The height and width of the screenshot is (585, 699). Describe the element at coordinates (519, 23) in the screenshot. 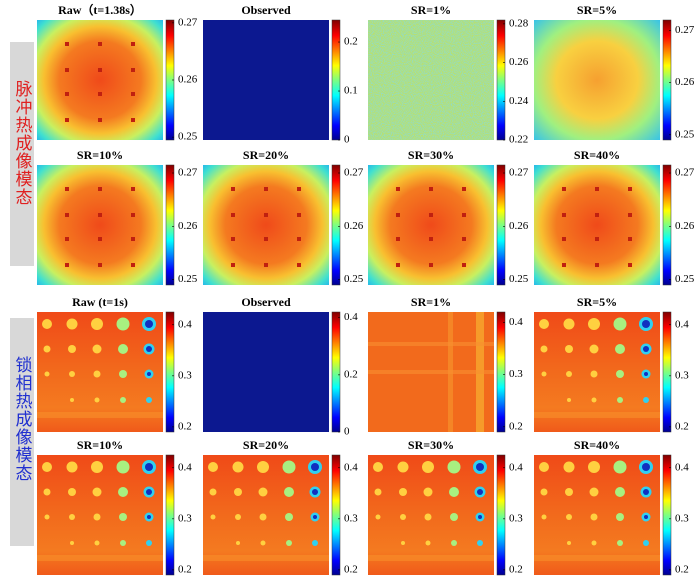

I see `tick-label: 0.28` at that location.